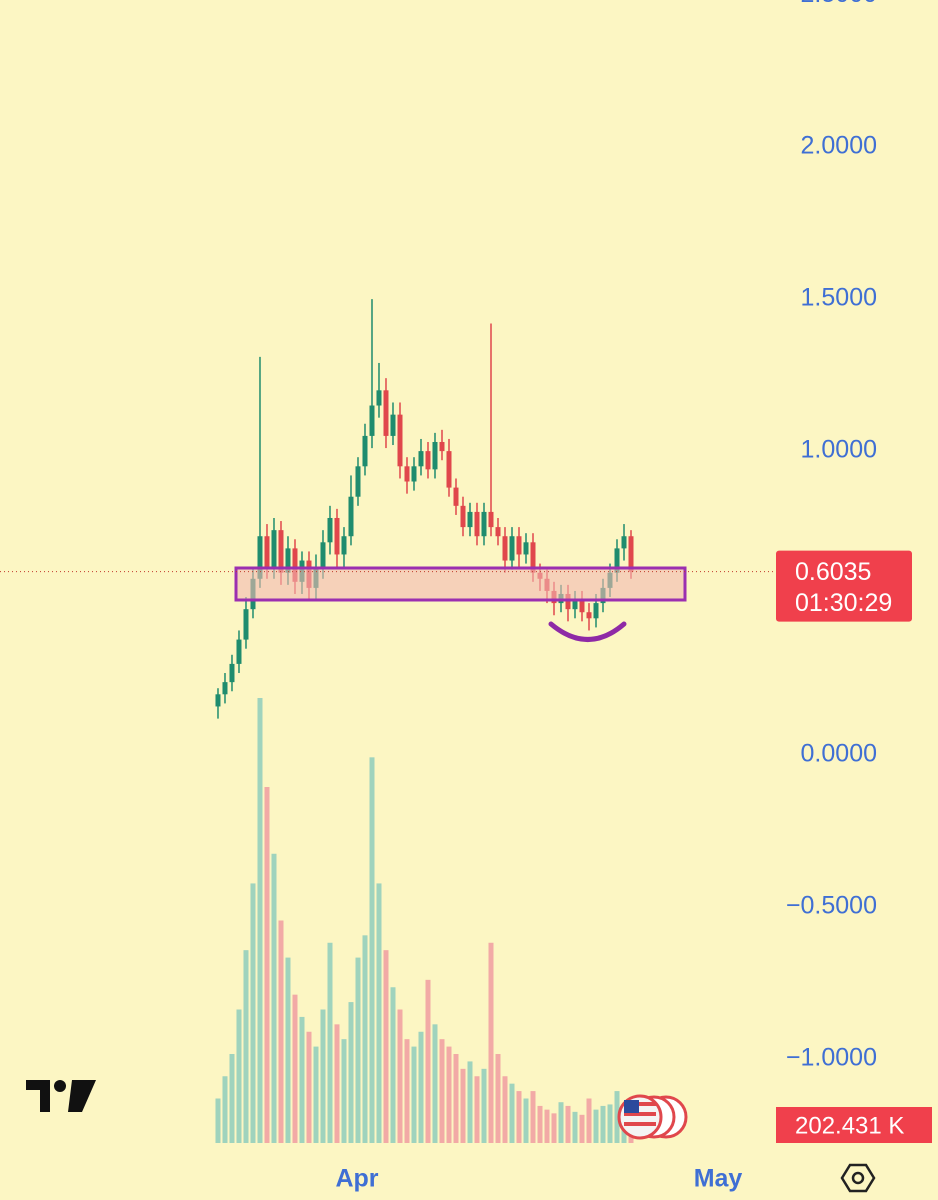 The height and width of the screenshot is (1200, 938). Describe the element at coordinates (587, 631) in the screenshot. I see `rounded-bottom` at that location.